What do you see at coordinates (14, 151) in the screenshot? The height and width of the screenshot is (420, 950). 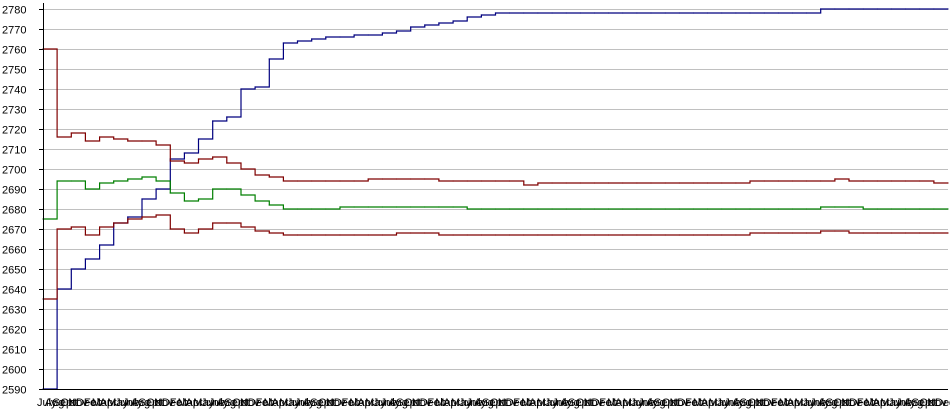 I see `y-tick-label: 2710` at bounding box center [14, 151].